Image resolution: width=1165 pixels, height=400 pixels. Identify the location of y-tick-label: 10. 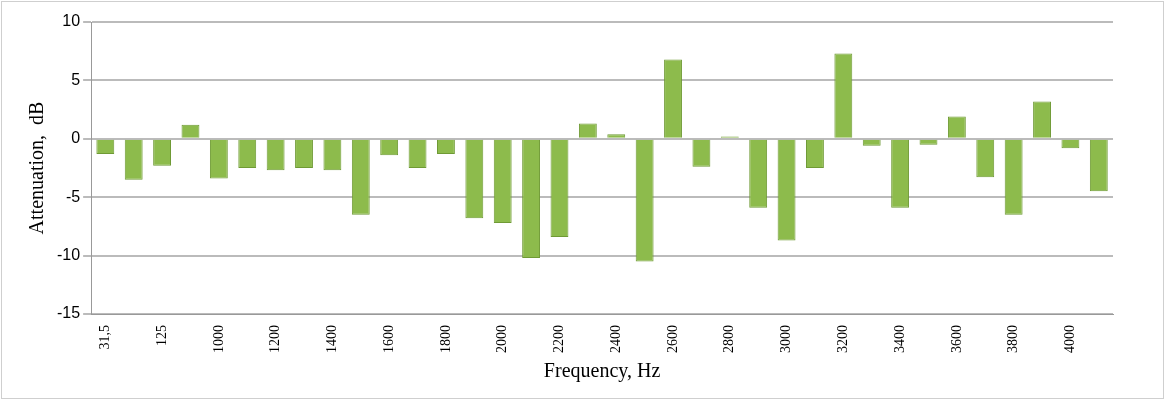
(71, 21).